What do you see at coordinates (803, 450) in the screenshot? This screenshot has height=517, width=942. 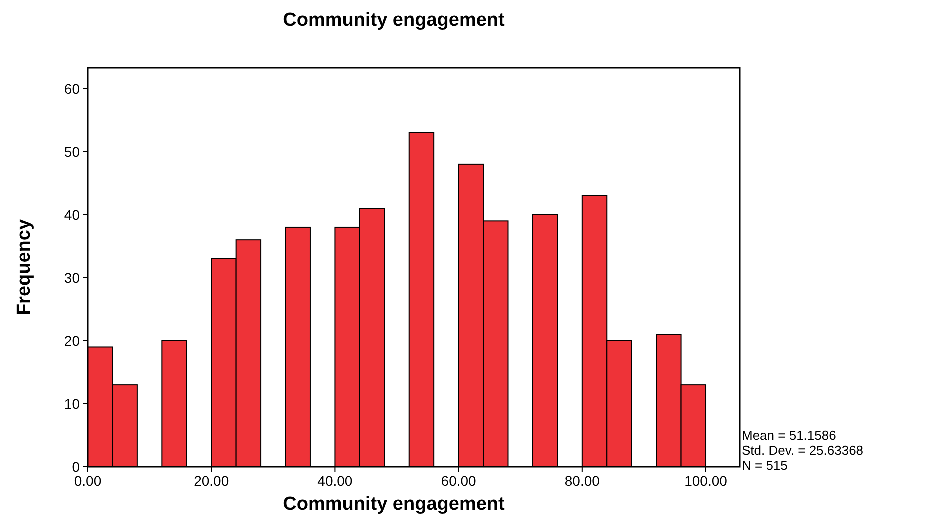 I see `text: Std. Dev. = 25.63368` at bounding box center [803, 450].